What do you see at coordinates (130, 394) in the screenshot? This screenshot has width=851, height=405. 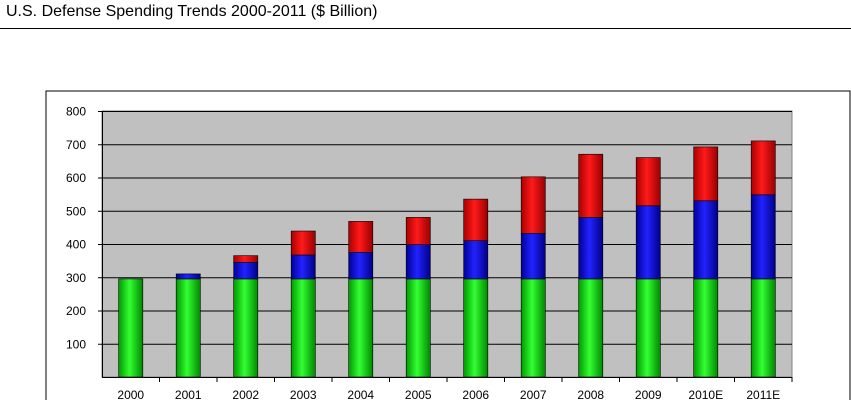 I see `x-tick-label: 2000` at bounding box center [130, 394].